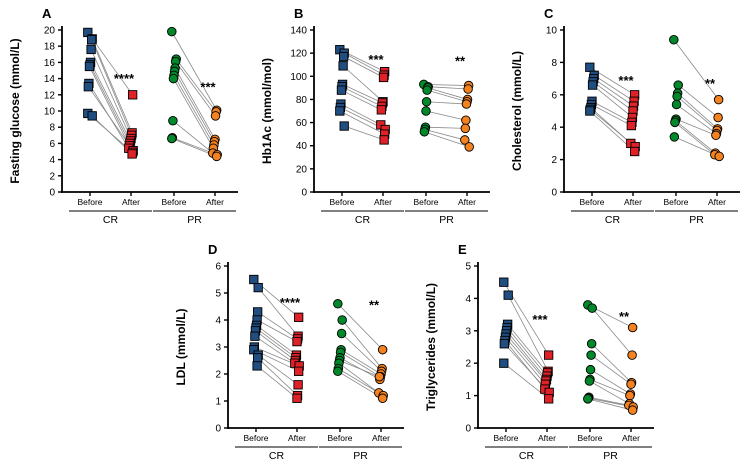 This screenshot has height=476, width=754. What do you see at coordinates (298, 54) in the screenshot?
I see `svg-text: 120` at bounding box center [298, 54].